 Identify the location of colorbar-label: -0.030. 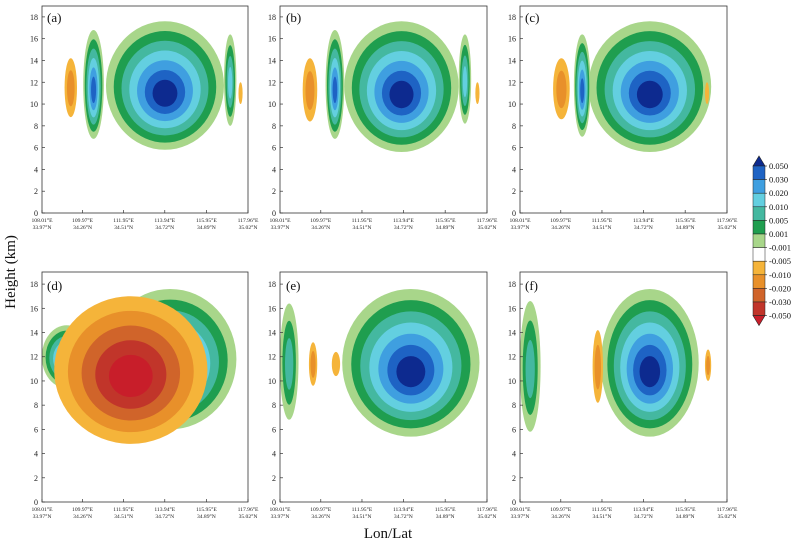
(780, 302).